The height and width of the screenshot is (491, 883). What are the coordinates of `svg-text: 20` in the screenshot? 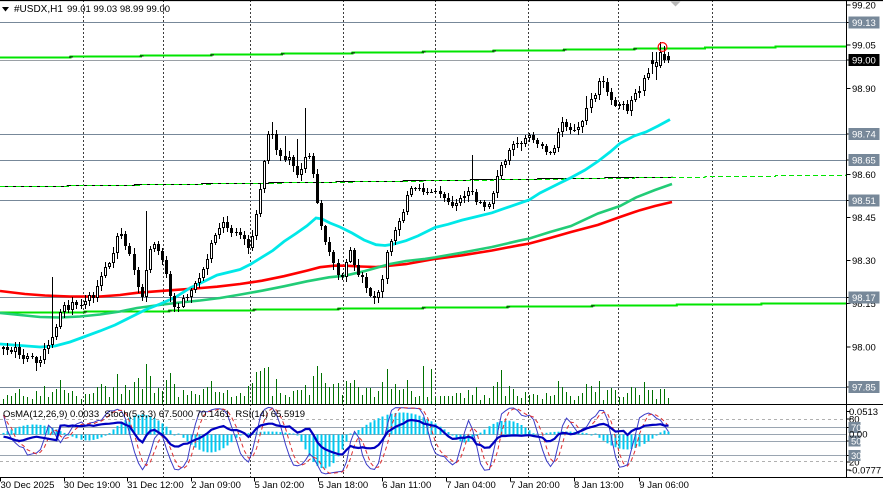 It's located at (854, 463).